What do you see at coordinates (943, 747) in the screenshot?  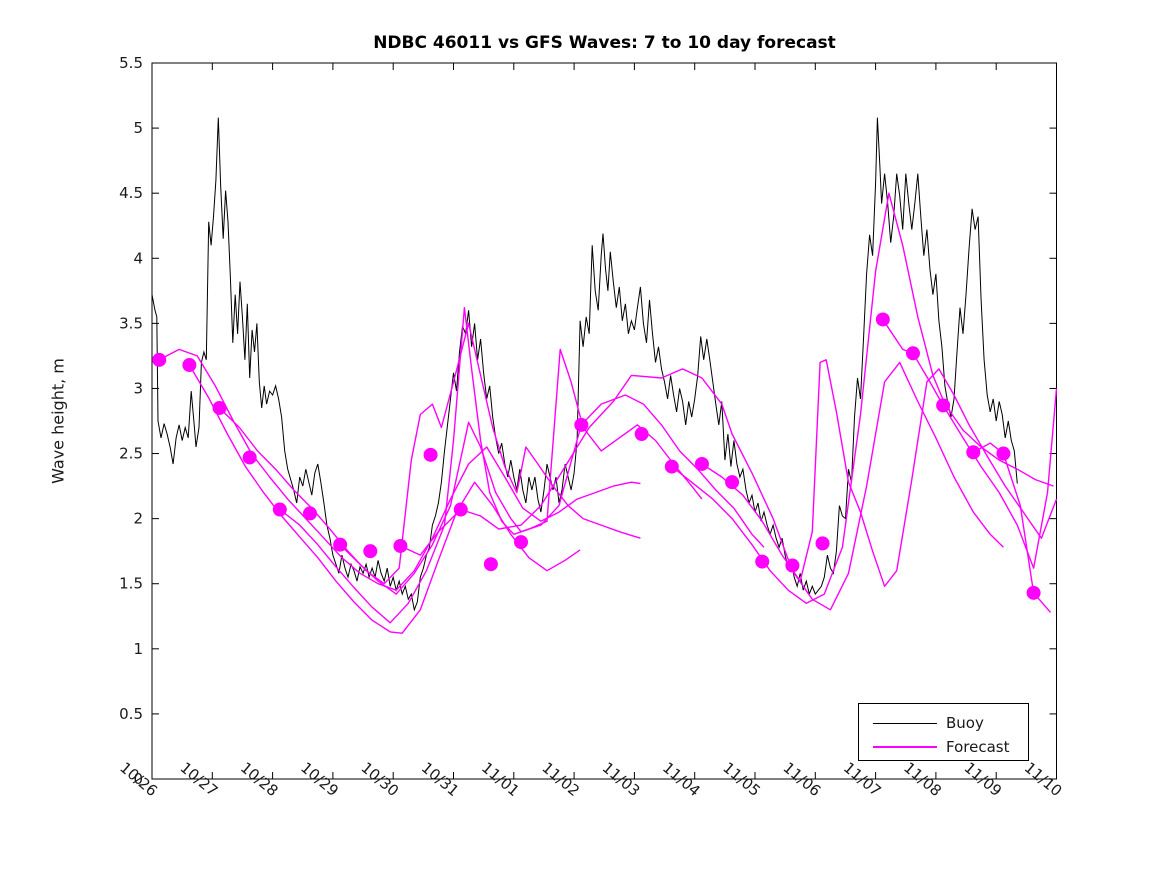 I see `legend-entry-forecast: Forecast` at bounding box center [943, 747].